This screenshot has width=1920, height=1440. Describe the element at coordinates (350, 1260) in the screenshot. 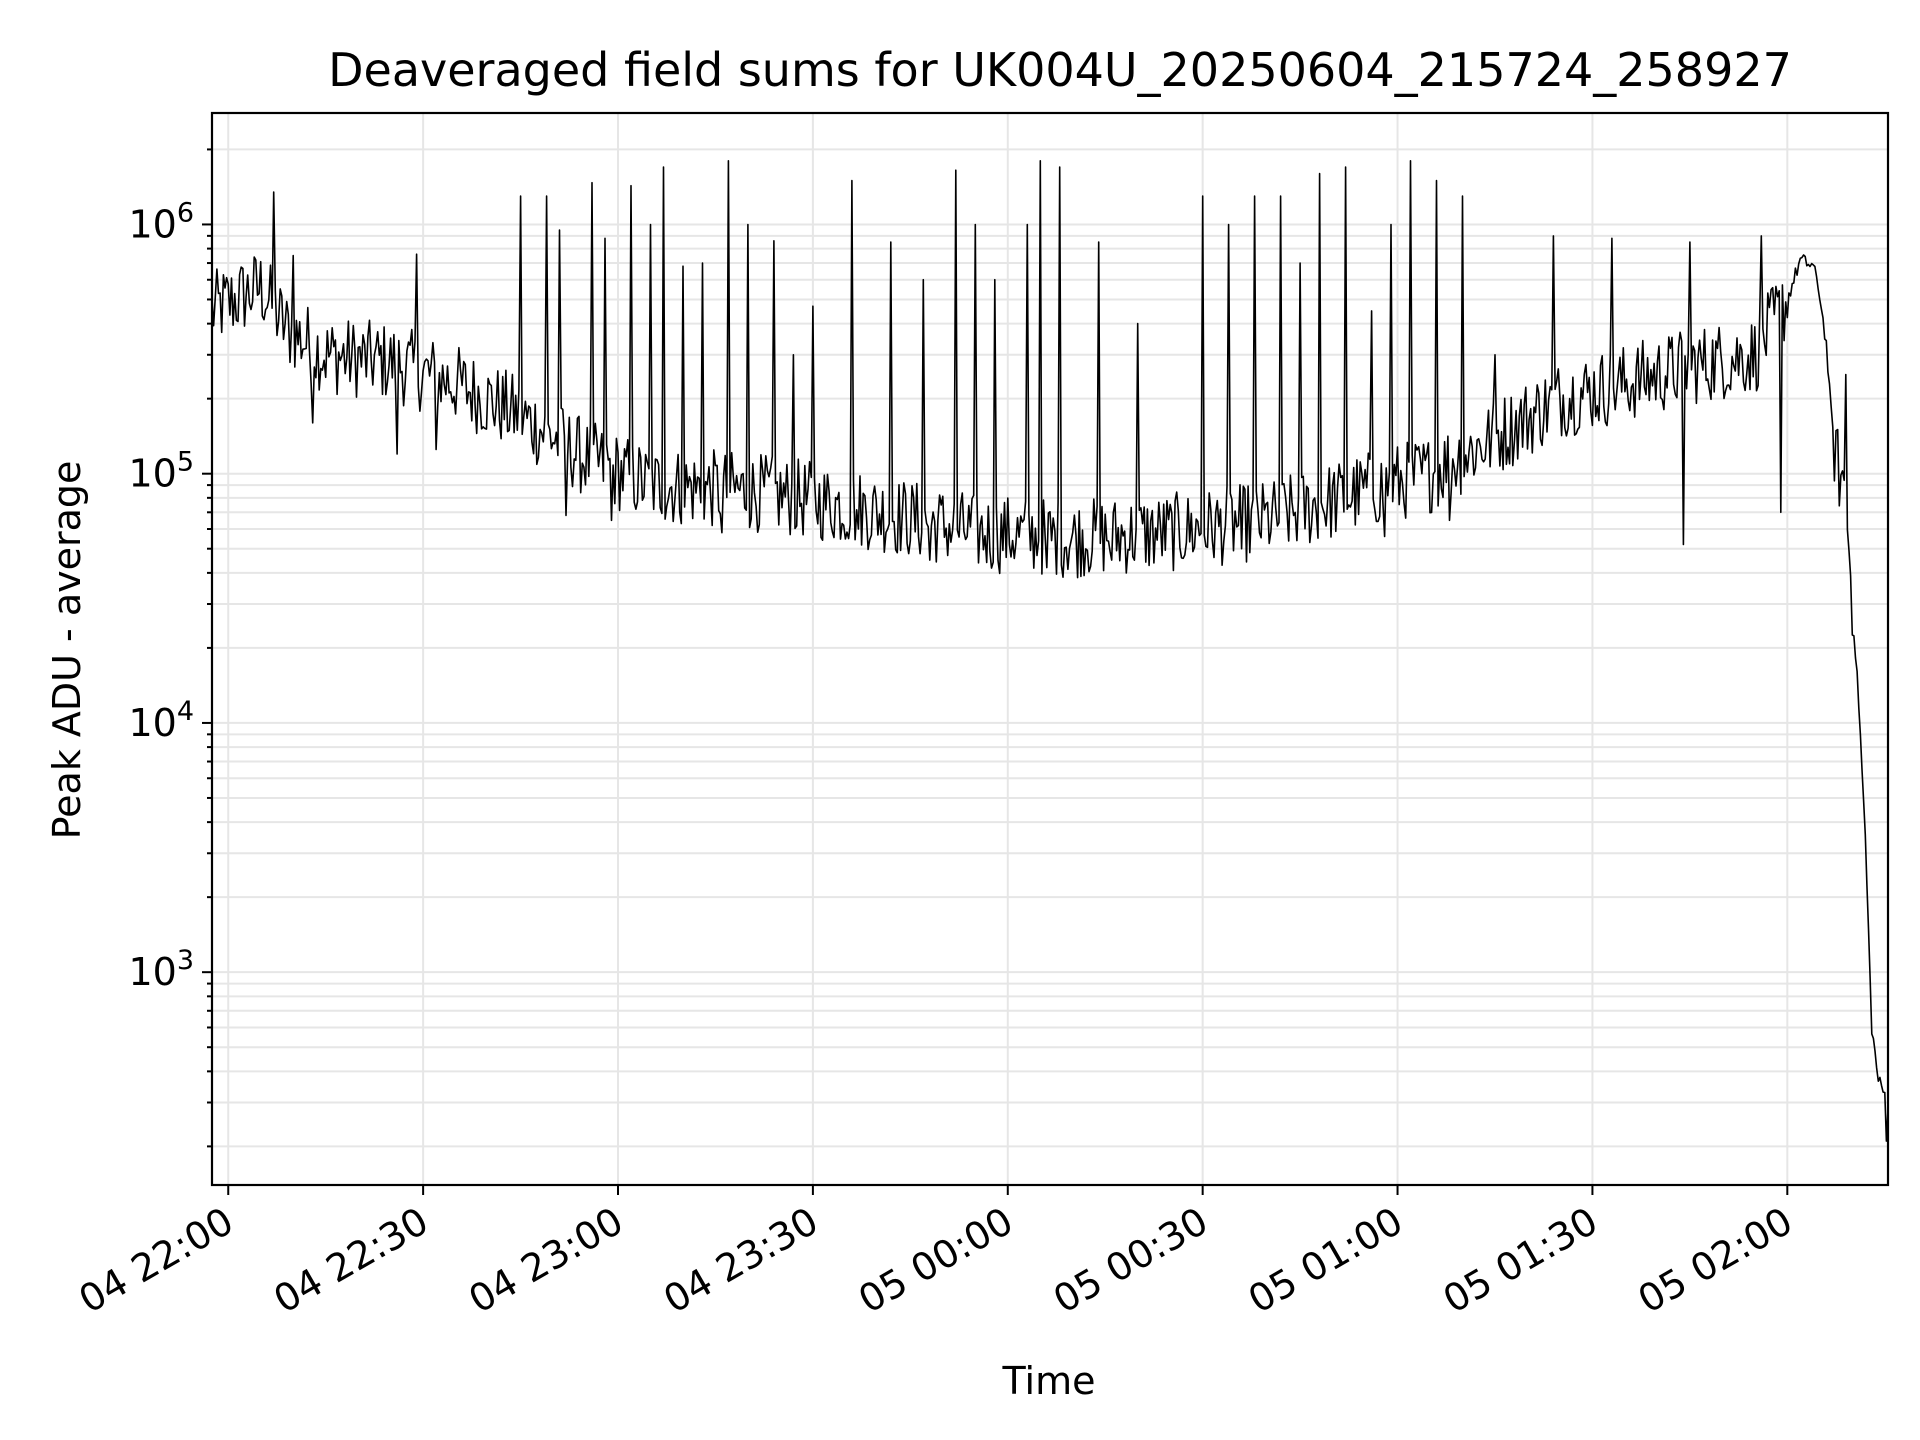

I see `x-tick-label: 04 22:30` at that location.